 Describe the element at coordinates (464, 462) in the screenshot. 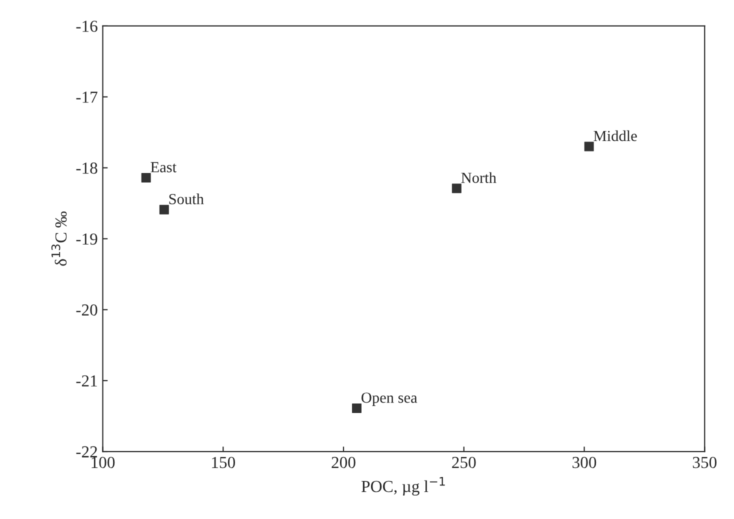

I see `x-tick-label: 250` at that location.